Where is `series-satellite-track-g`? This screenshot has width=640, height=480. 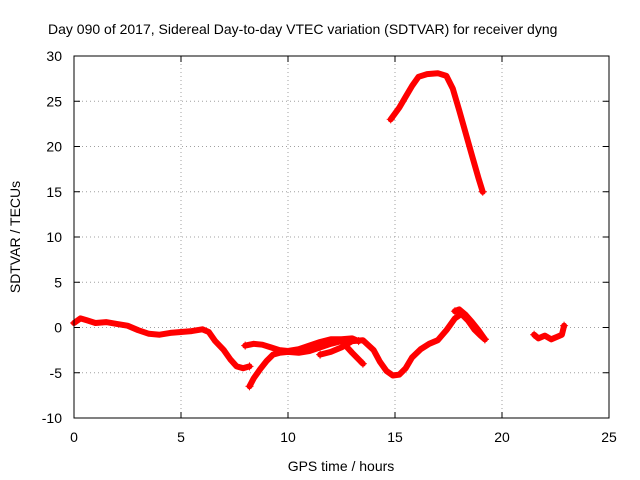
series-satellite-track-g is located at coordinates (549, 332).